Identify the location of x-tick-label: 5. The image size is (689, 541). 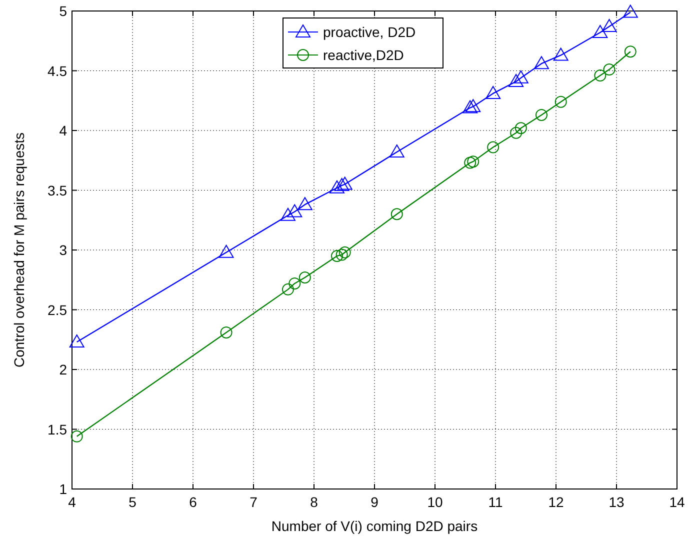
(132, 502).